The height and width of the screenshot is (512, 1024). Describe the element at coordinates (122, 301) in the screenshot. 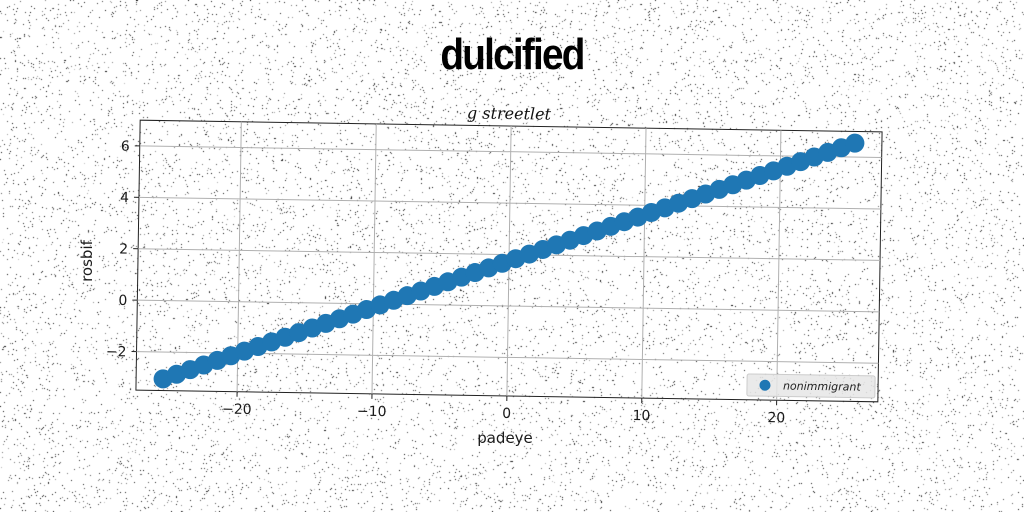

I see `y-tick-label: 0` at that location.